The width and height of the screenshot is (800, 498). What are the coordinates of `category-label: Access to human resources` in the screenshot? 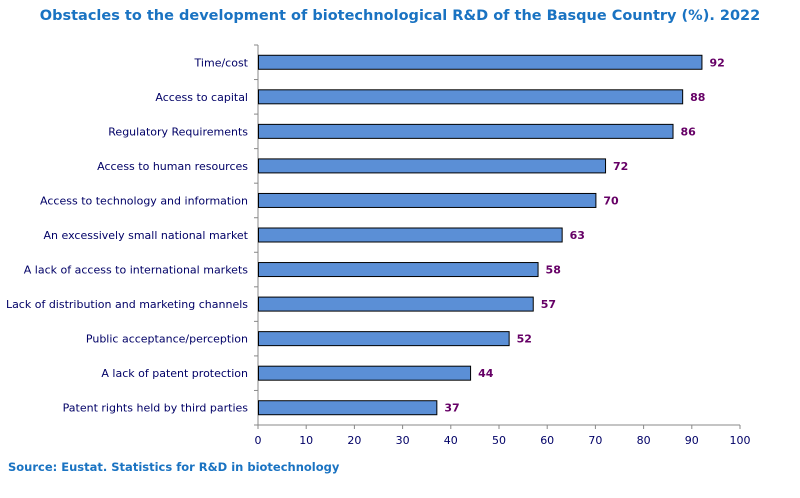 It's located at (172, 166).